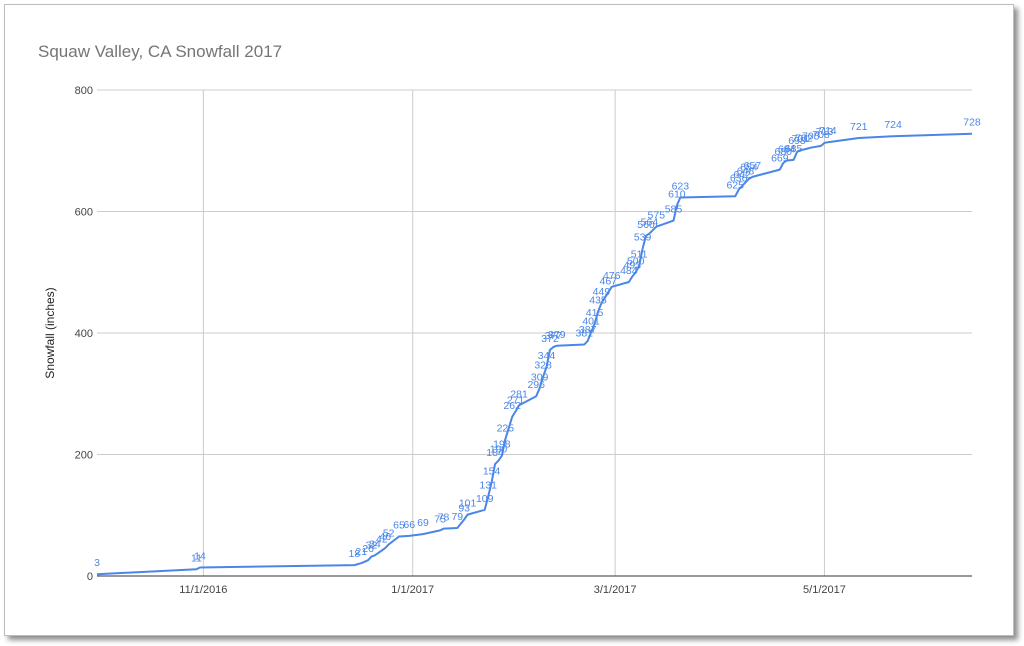 Image resolution: width=1024 pixels, height=646 pixels. What do you see at coordinates (598, 301) in the screenshot?
I see `data-label: 435` at bounding box center [598, 301].